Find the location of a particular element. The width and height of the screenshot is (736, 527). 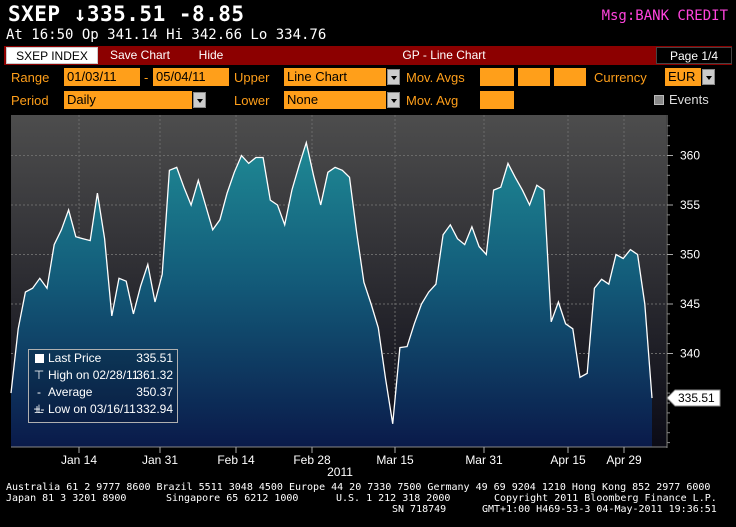

lower-chart-select: None is located at coordinates (335, 100).